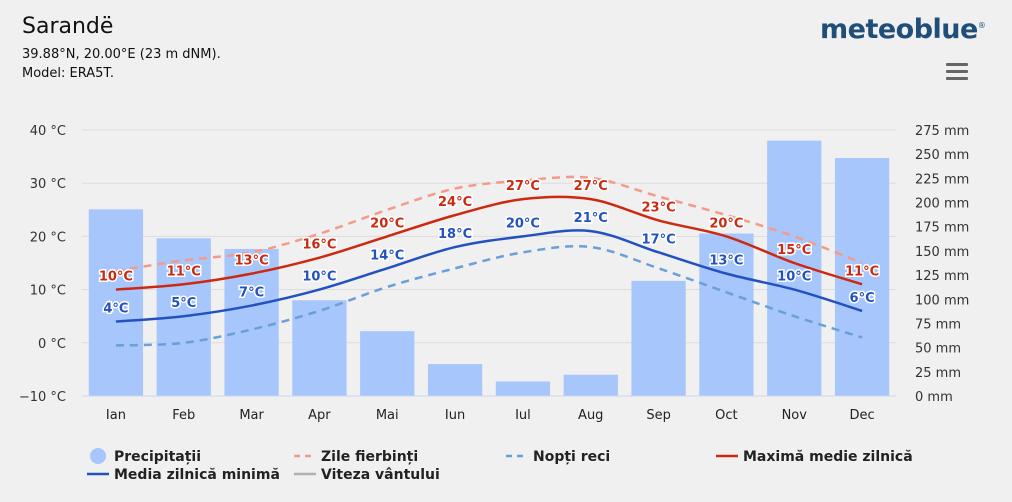  I want to click on hamburger-menu-icon, so click(957, 72).